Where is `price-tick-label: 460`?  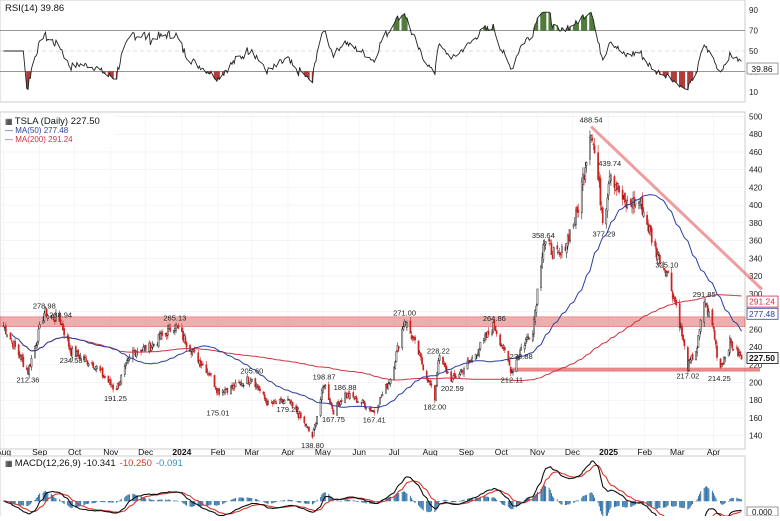
price-tick-label: 460 is located at coordinates (756, 152).